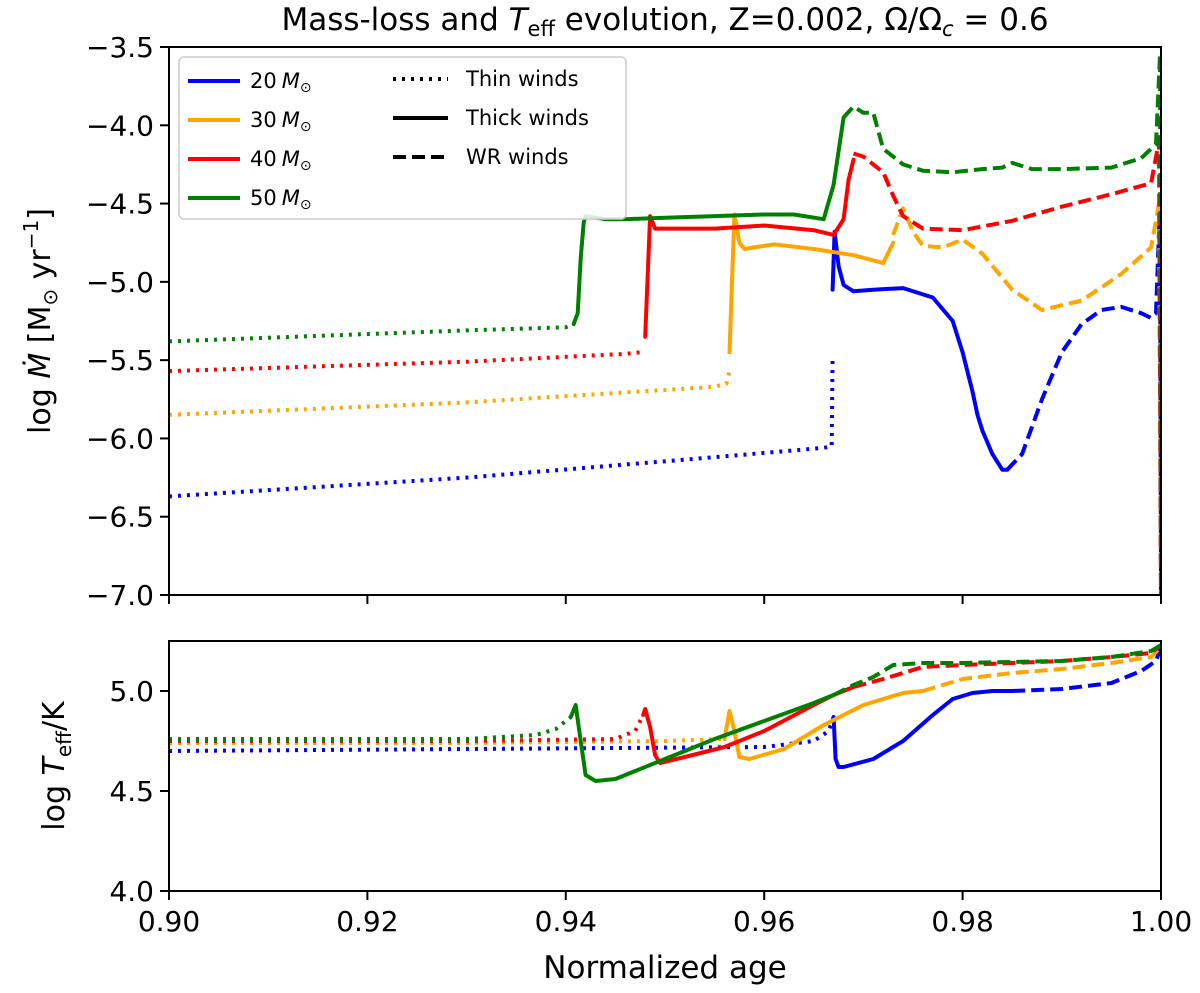  I want to click on bottom-xtick-label: 0.92, so click(367, 921).